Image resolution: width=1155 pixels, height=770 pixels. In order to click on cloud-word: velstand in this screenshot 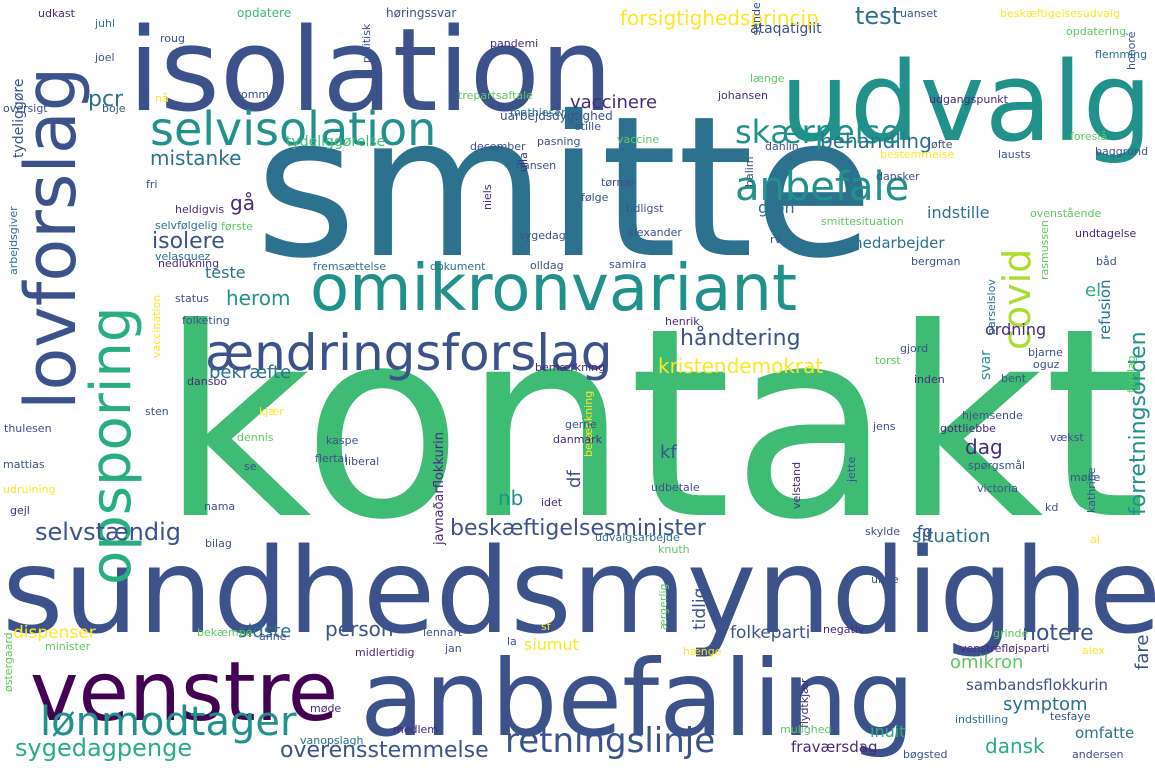, I will do `click(796, 485)`.